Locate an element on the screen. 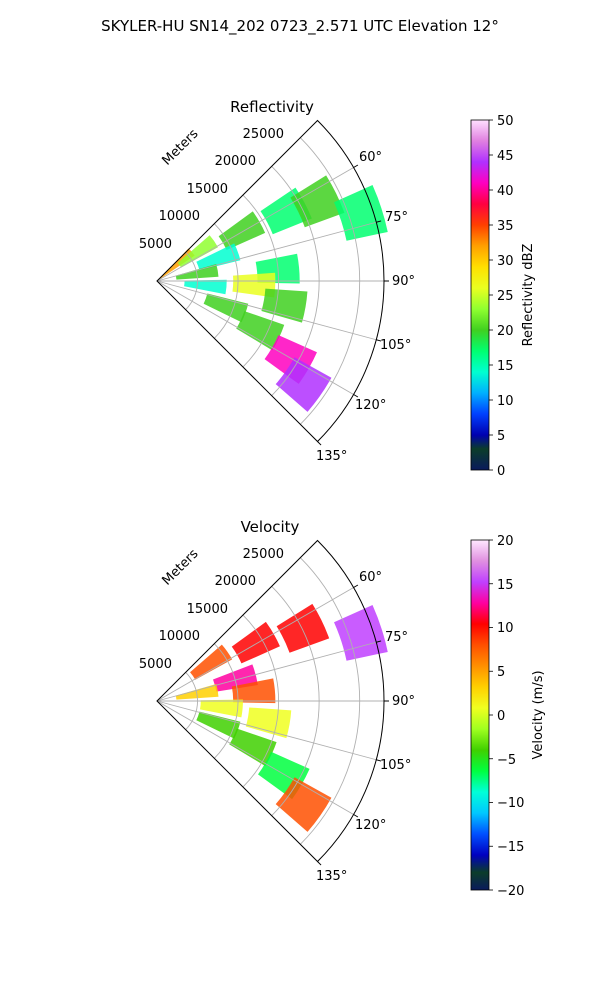 The image size is (600, 1000). reflectivity-radial-ticks: 5000 10000 15000 20000 25000 is located at coordinates (211, 189).